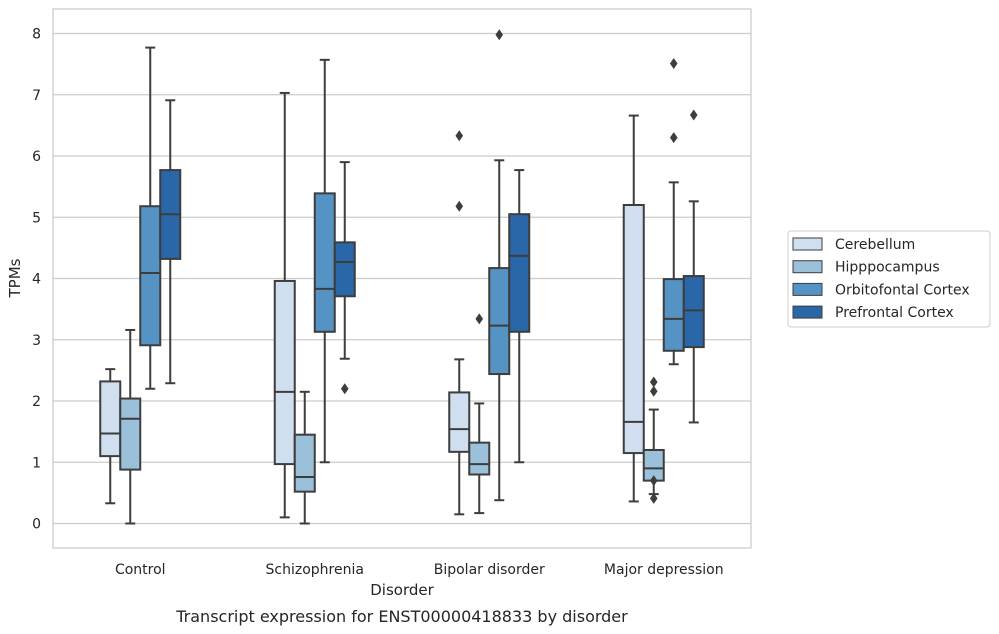 Image resolution: width=999 pixels, height=634 pixels. What do you see at coordinates (36, 35) in the screenshot?
I see `y-tick-label: 8` at bounding box center [36, 35].